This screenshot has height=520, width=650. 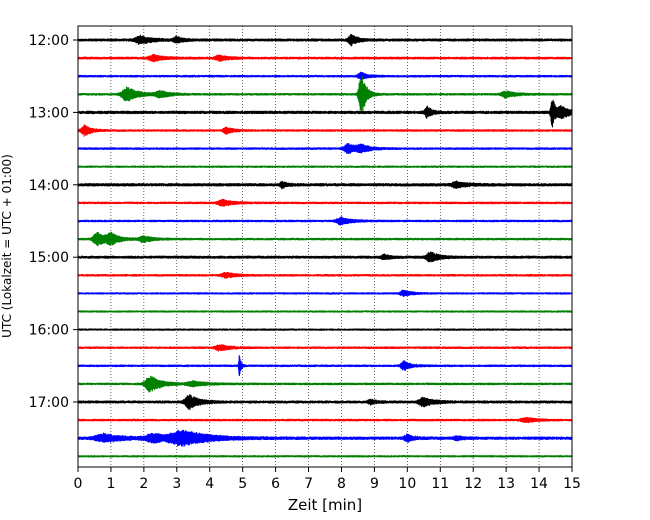 I want to click on x-tick-label: 12, so click(x=473, y=484).